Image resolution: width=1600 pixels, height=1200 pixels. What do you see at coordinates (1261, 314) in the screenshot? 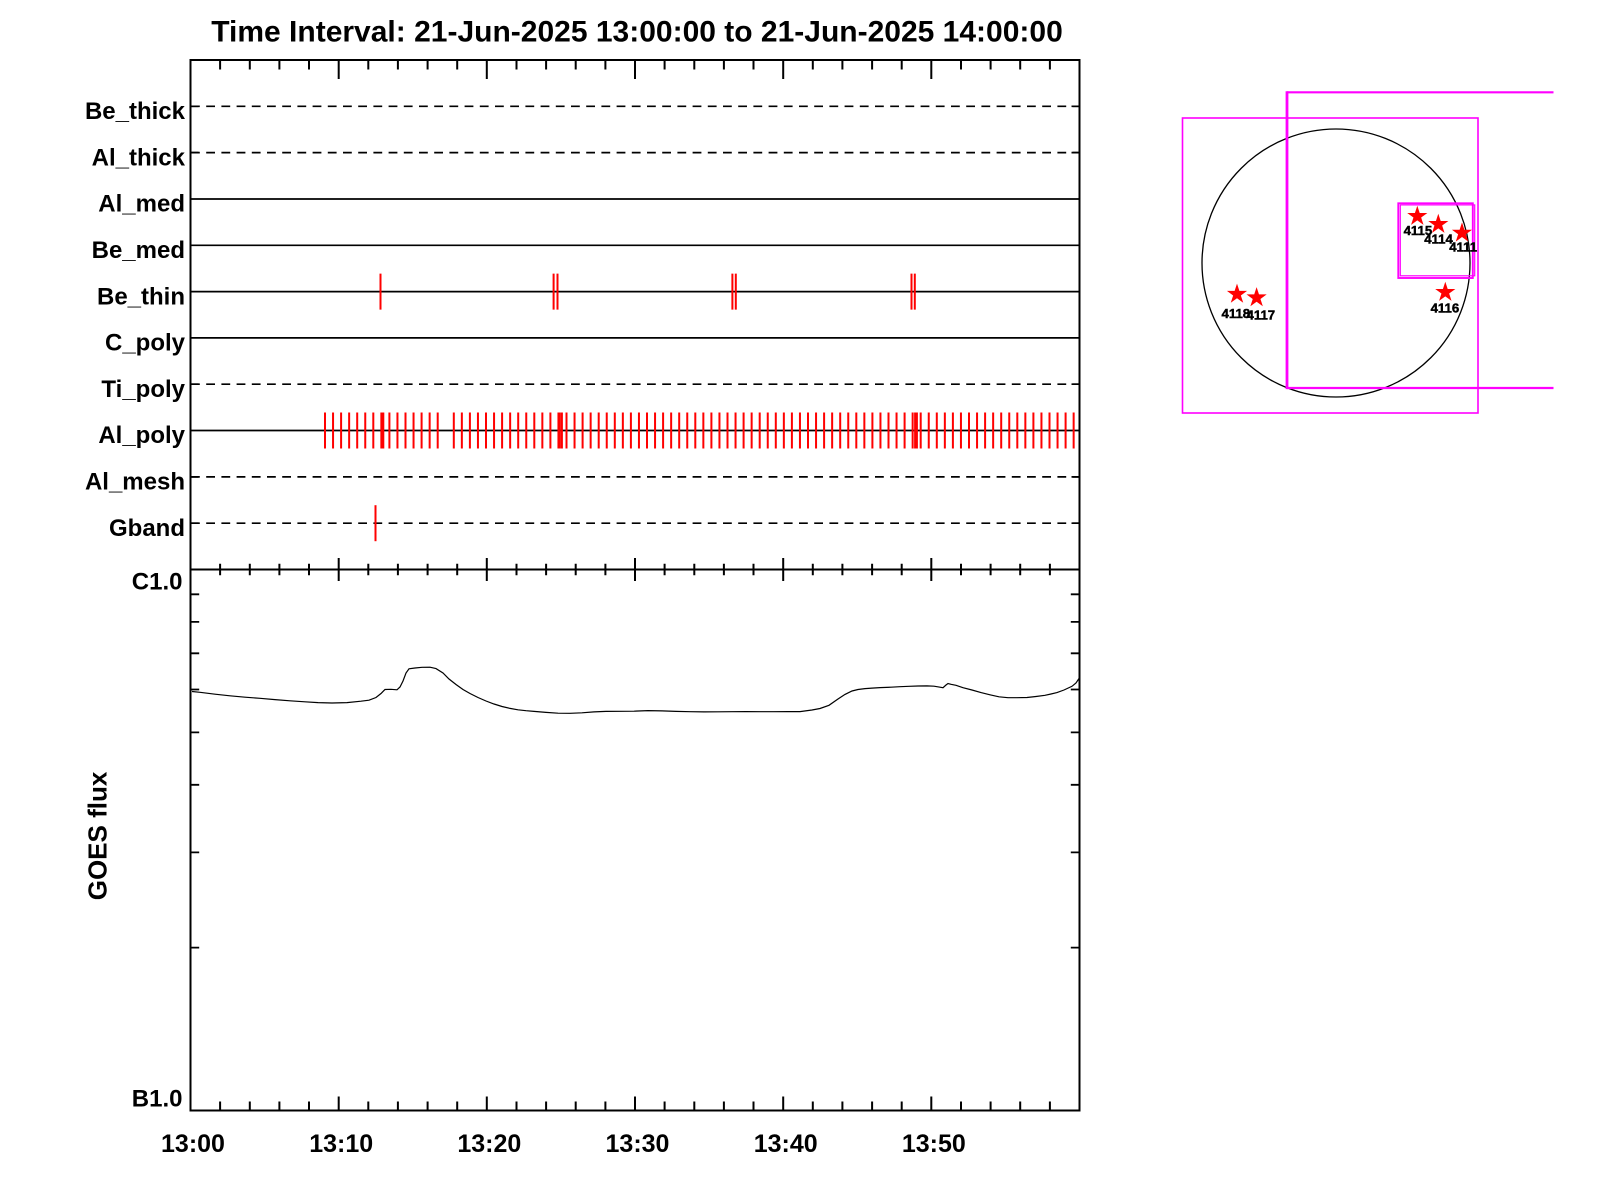
I see `svg-text: 4117` at bounding box center [1261, 314].